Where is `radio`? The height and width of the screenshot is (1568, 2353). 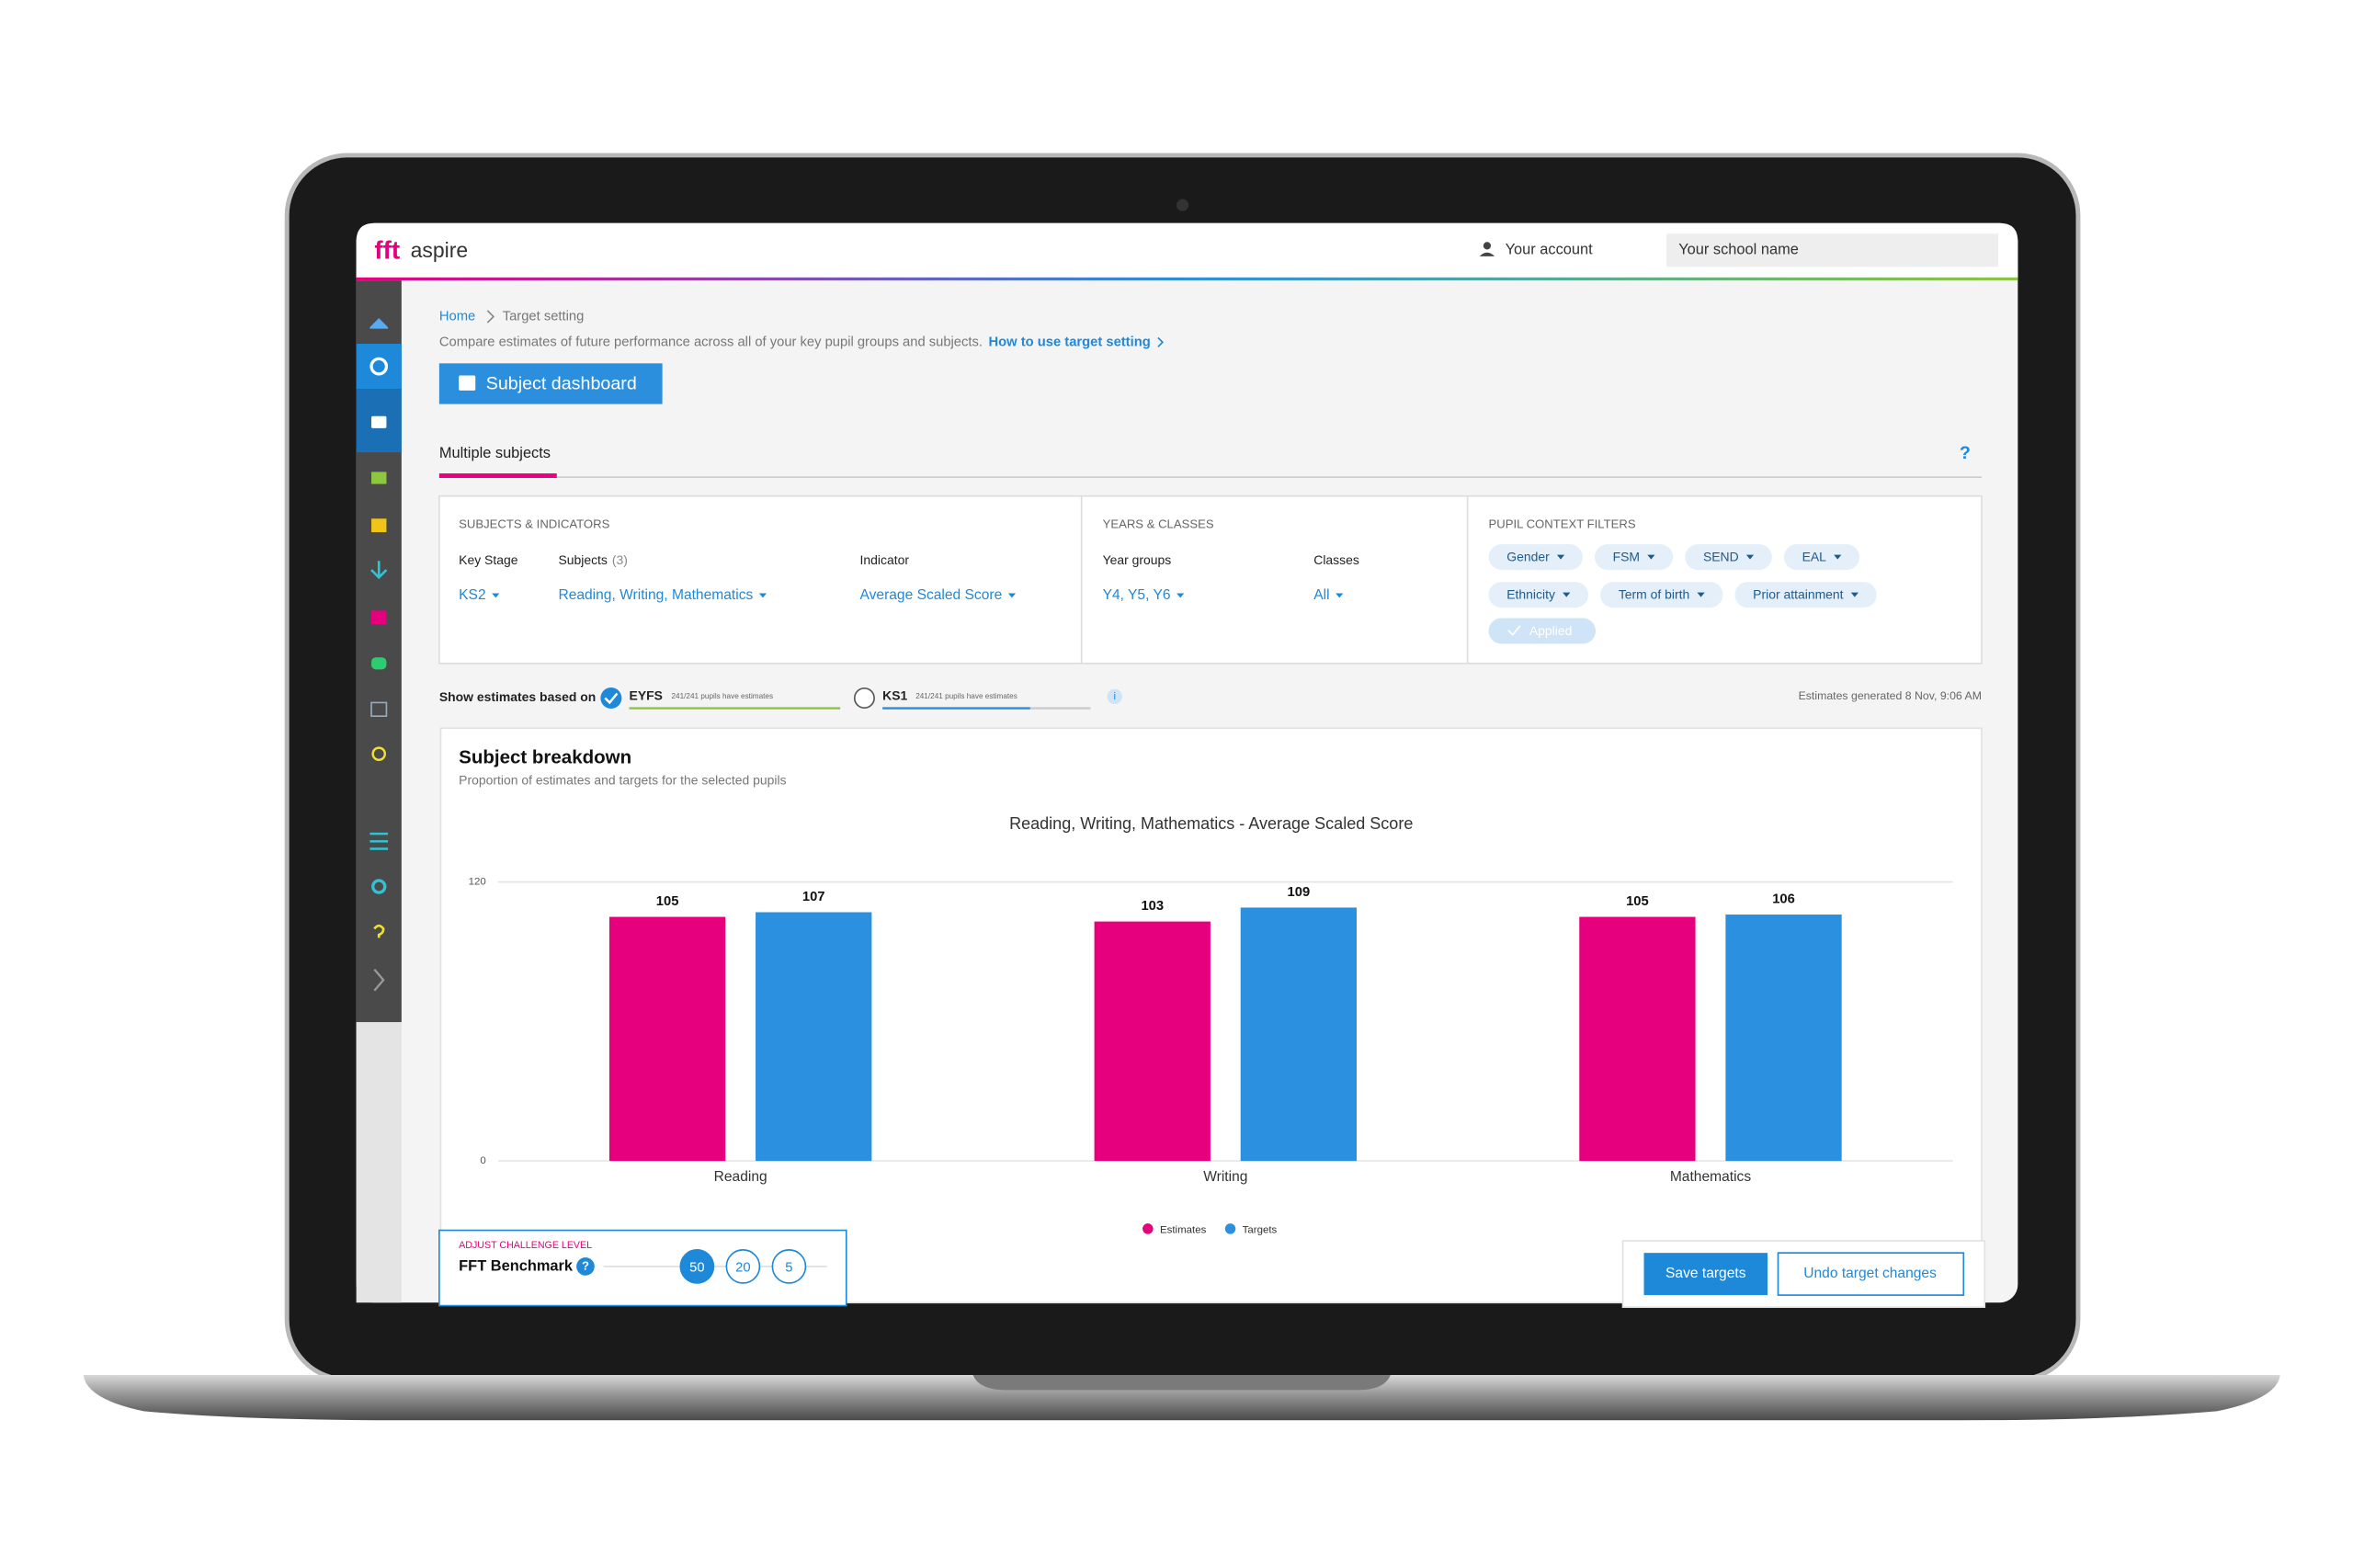
radio is located at coordinates (864, 698).